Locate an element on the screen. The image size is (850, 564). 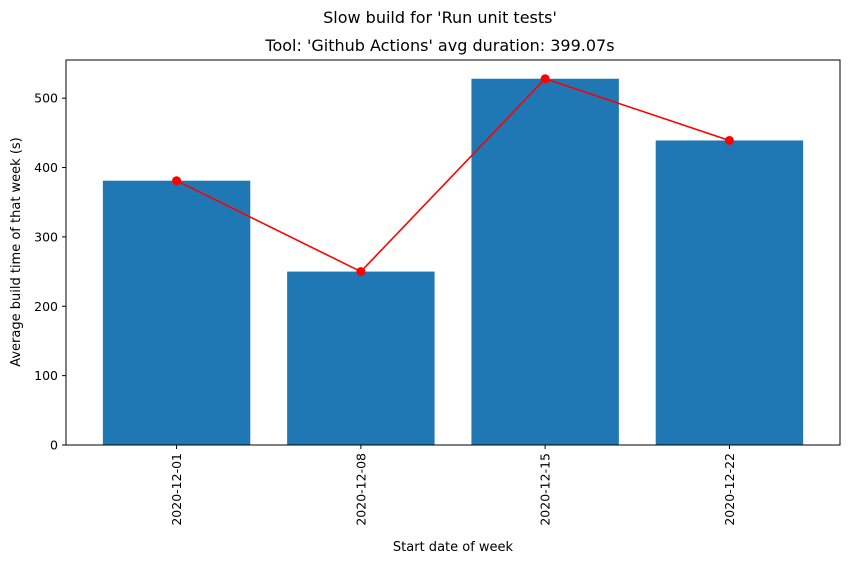
x-tick-label: 2020-12-08 is located at coordinates (360, 489).